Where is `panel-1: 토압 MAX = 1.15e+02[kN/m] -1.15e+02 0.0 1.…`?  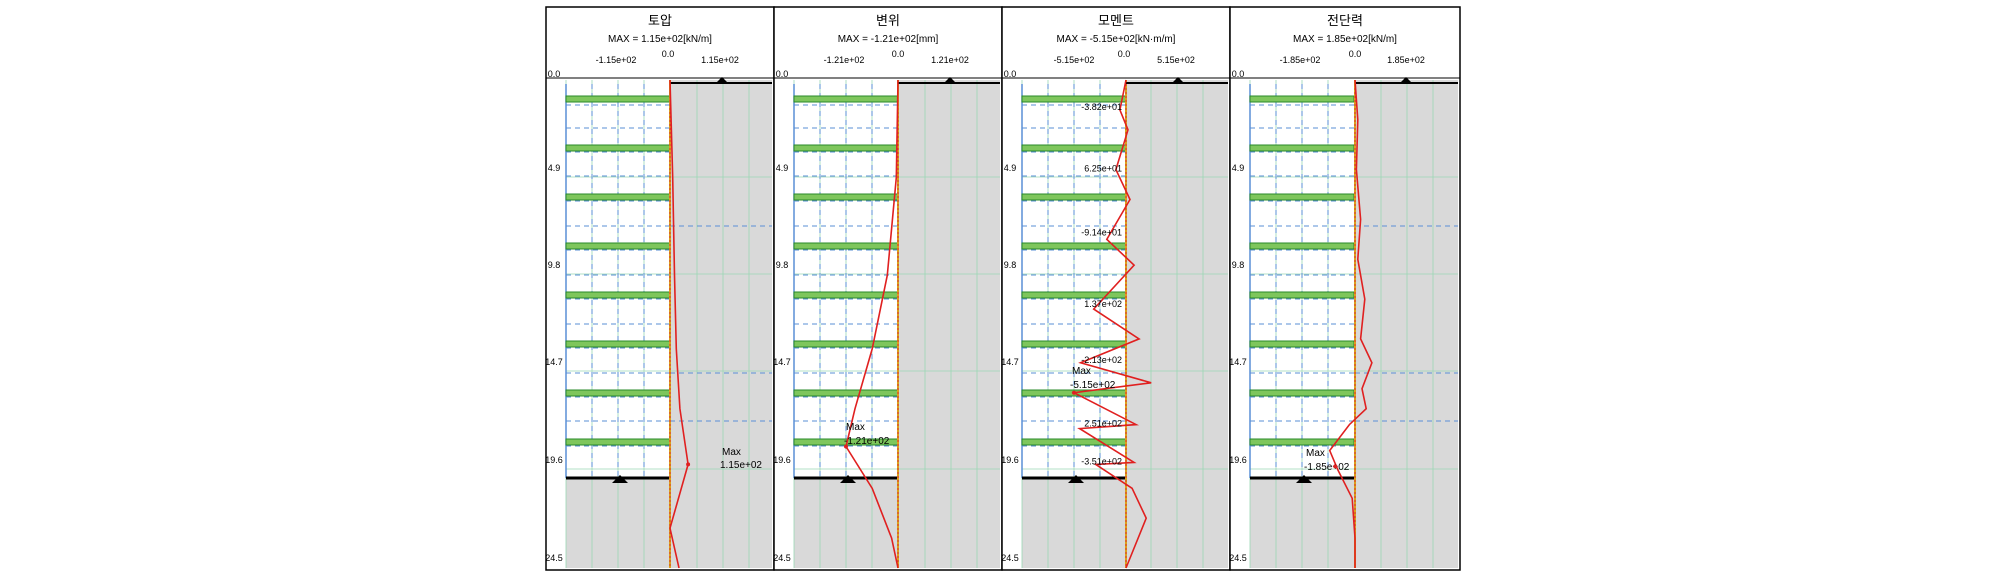 panel-1: 토압 MAX = 1.15e+02[kN/m] -1.15e+02 0.0 1.… is located at coordinates (660, 288).